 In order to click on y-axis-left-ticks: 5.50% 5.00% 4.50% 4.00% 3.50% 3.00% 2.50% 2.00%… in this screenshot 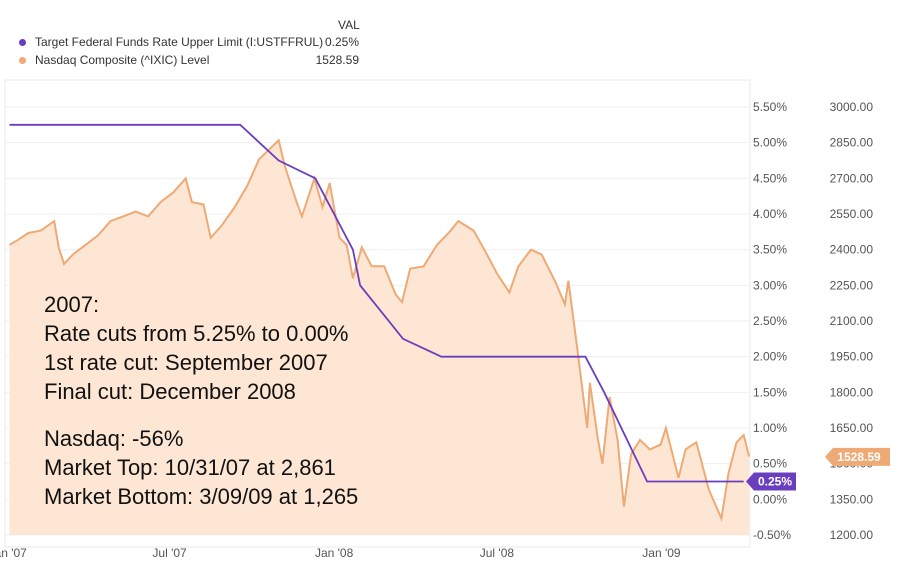, I will do `click(772, 321)`.